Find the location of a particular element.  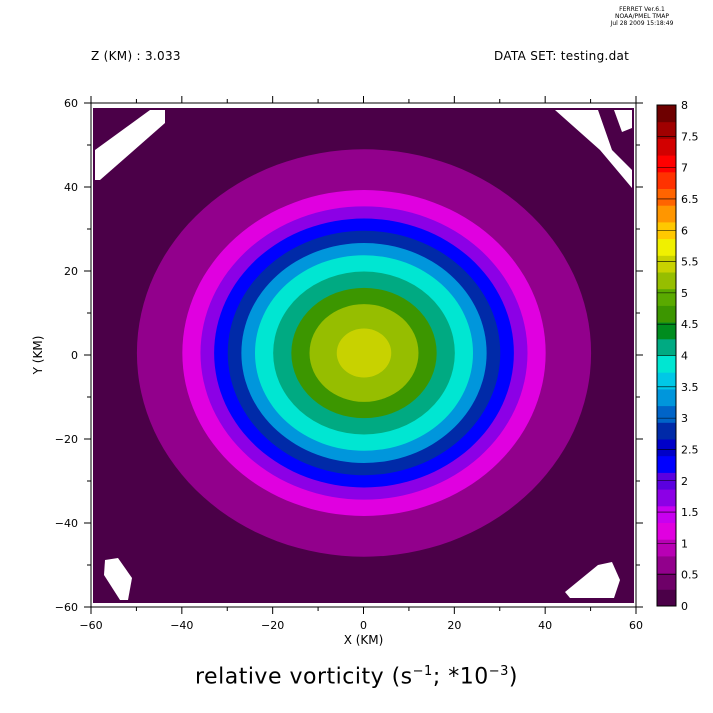

colorbar-tick-label: 6.5 is located at coordinates (690, 199).